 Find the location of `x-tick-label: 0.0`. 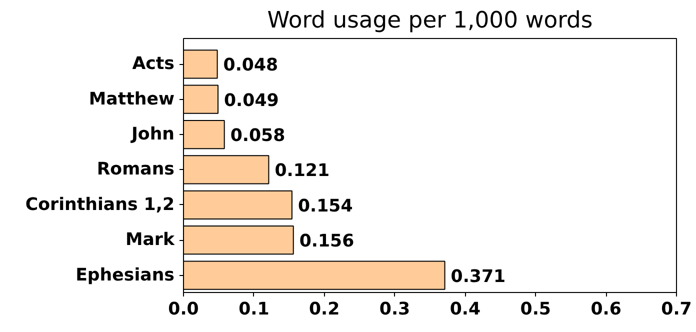

x-tick-label: 0.0 is located at coordinates (183, 310).